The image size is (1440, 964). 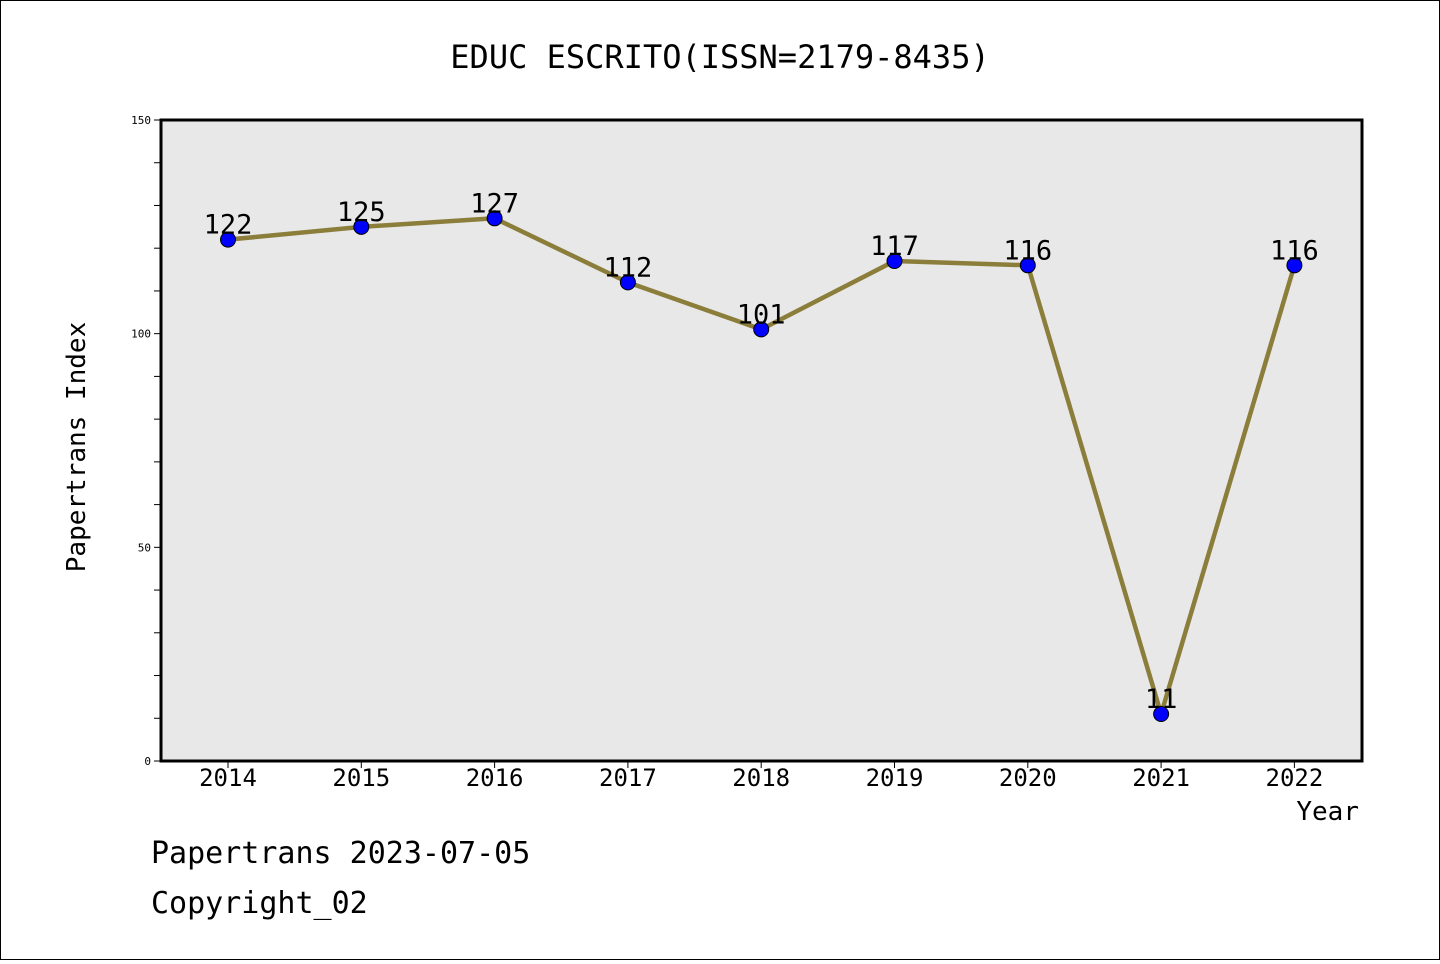 I want to click on data-label: 122, so click(x=228, y=225).